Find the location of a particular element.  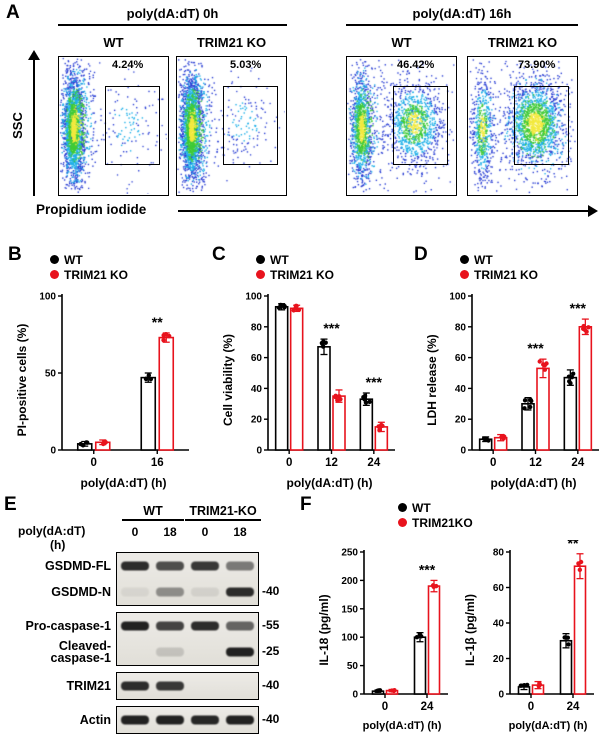

y-tick-label: 100 is located at coordinates (349, 638).